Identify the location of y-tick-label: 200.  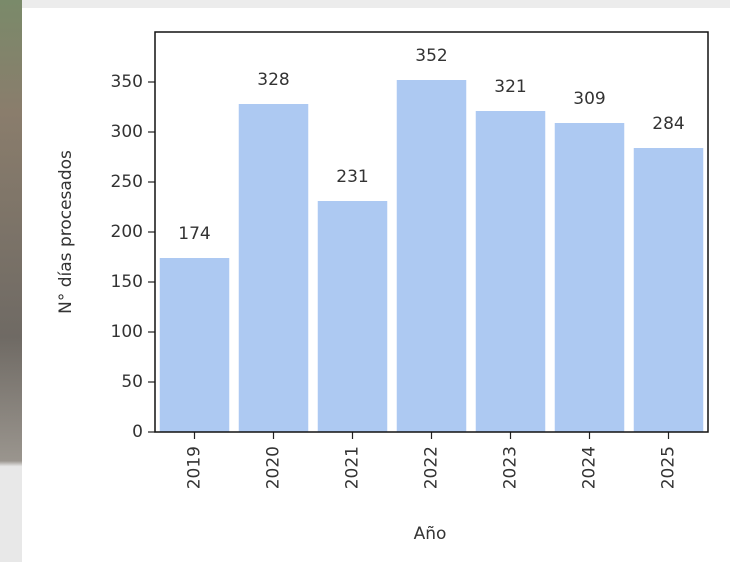
(127, 232).